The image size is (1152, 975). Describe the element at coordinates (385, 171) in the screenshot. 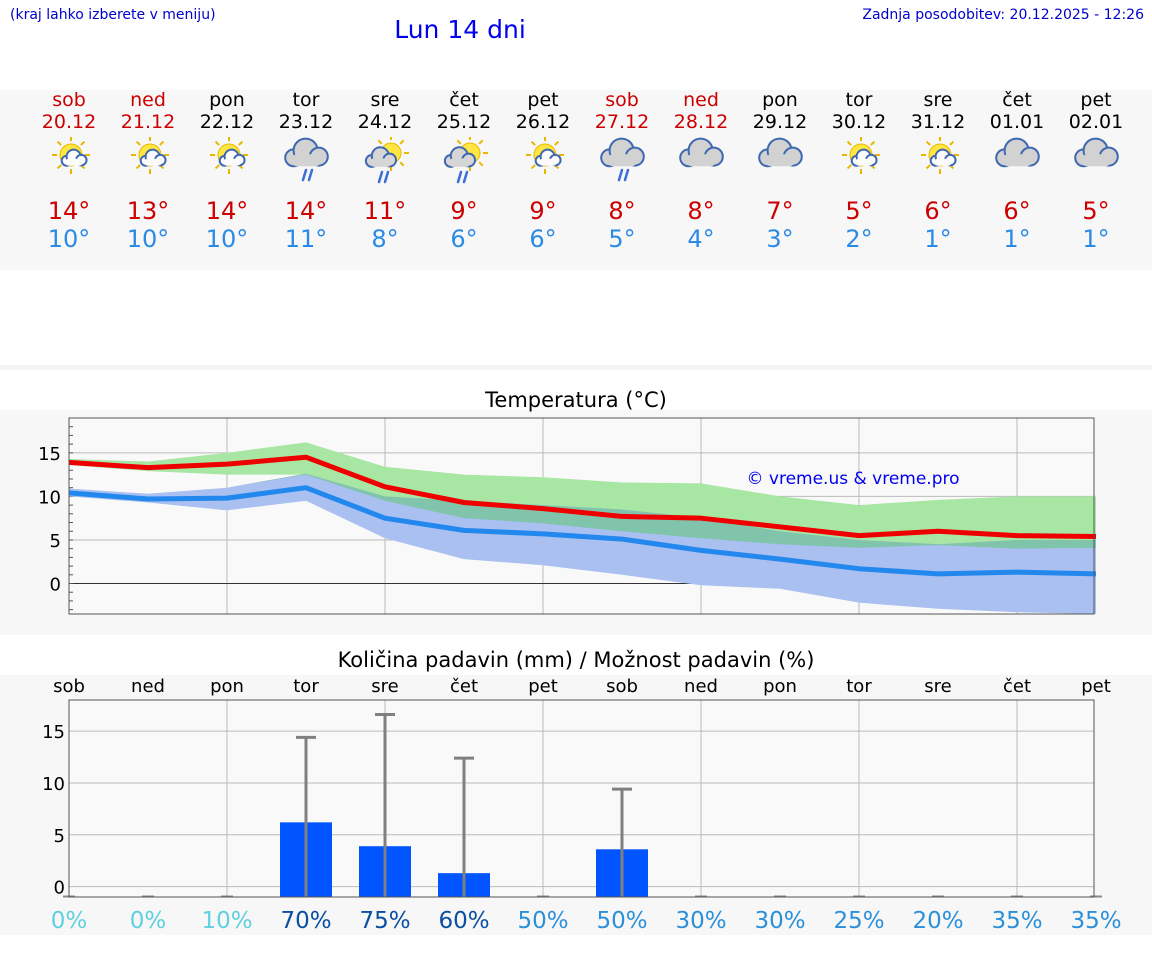

I see `day-column: sre 24.12 11° 8°` at that location.